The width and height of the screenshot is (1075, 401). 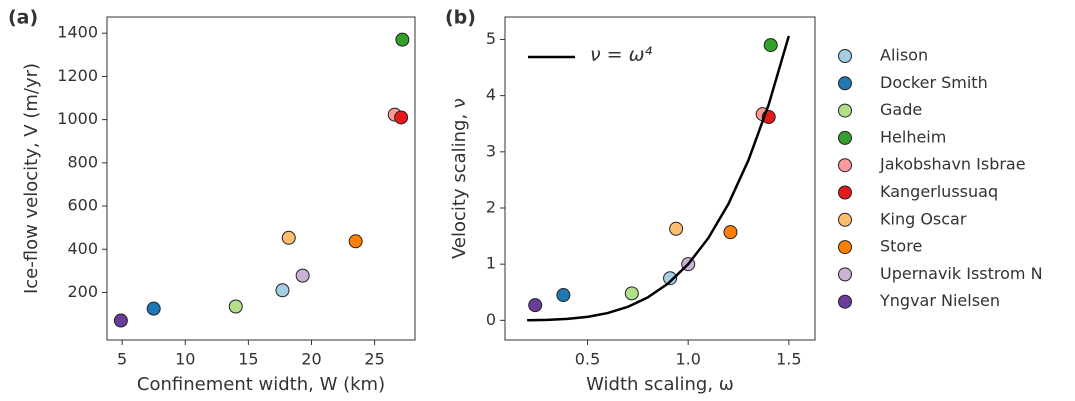 I want to click on x-tick-label: 1.5, so click(x=788, y=359).